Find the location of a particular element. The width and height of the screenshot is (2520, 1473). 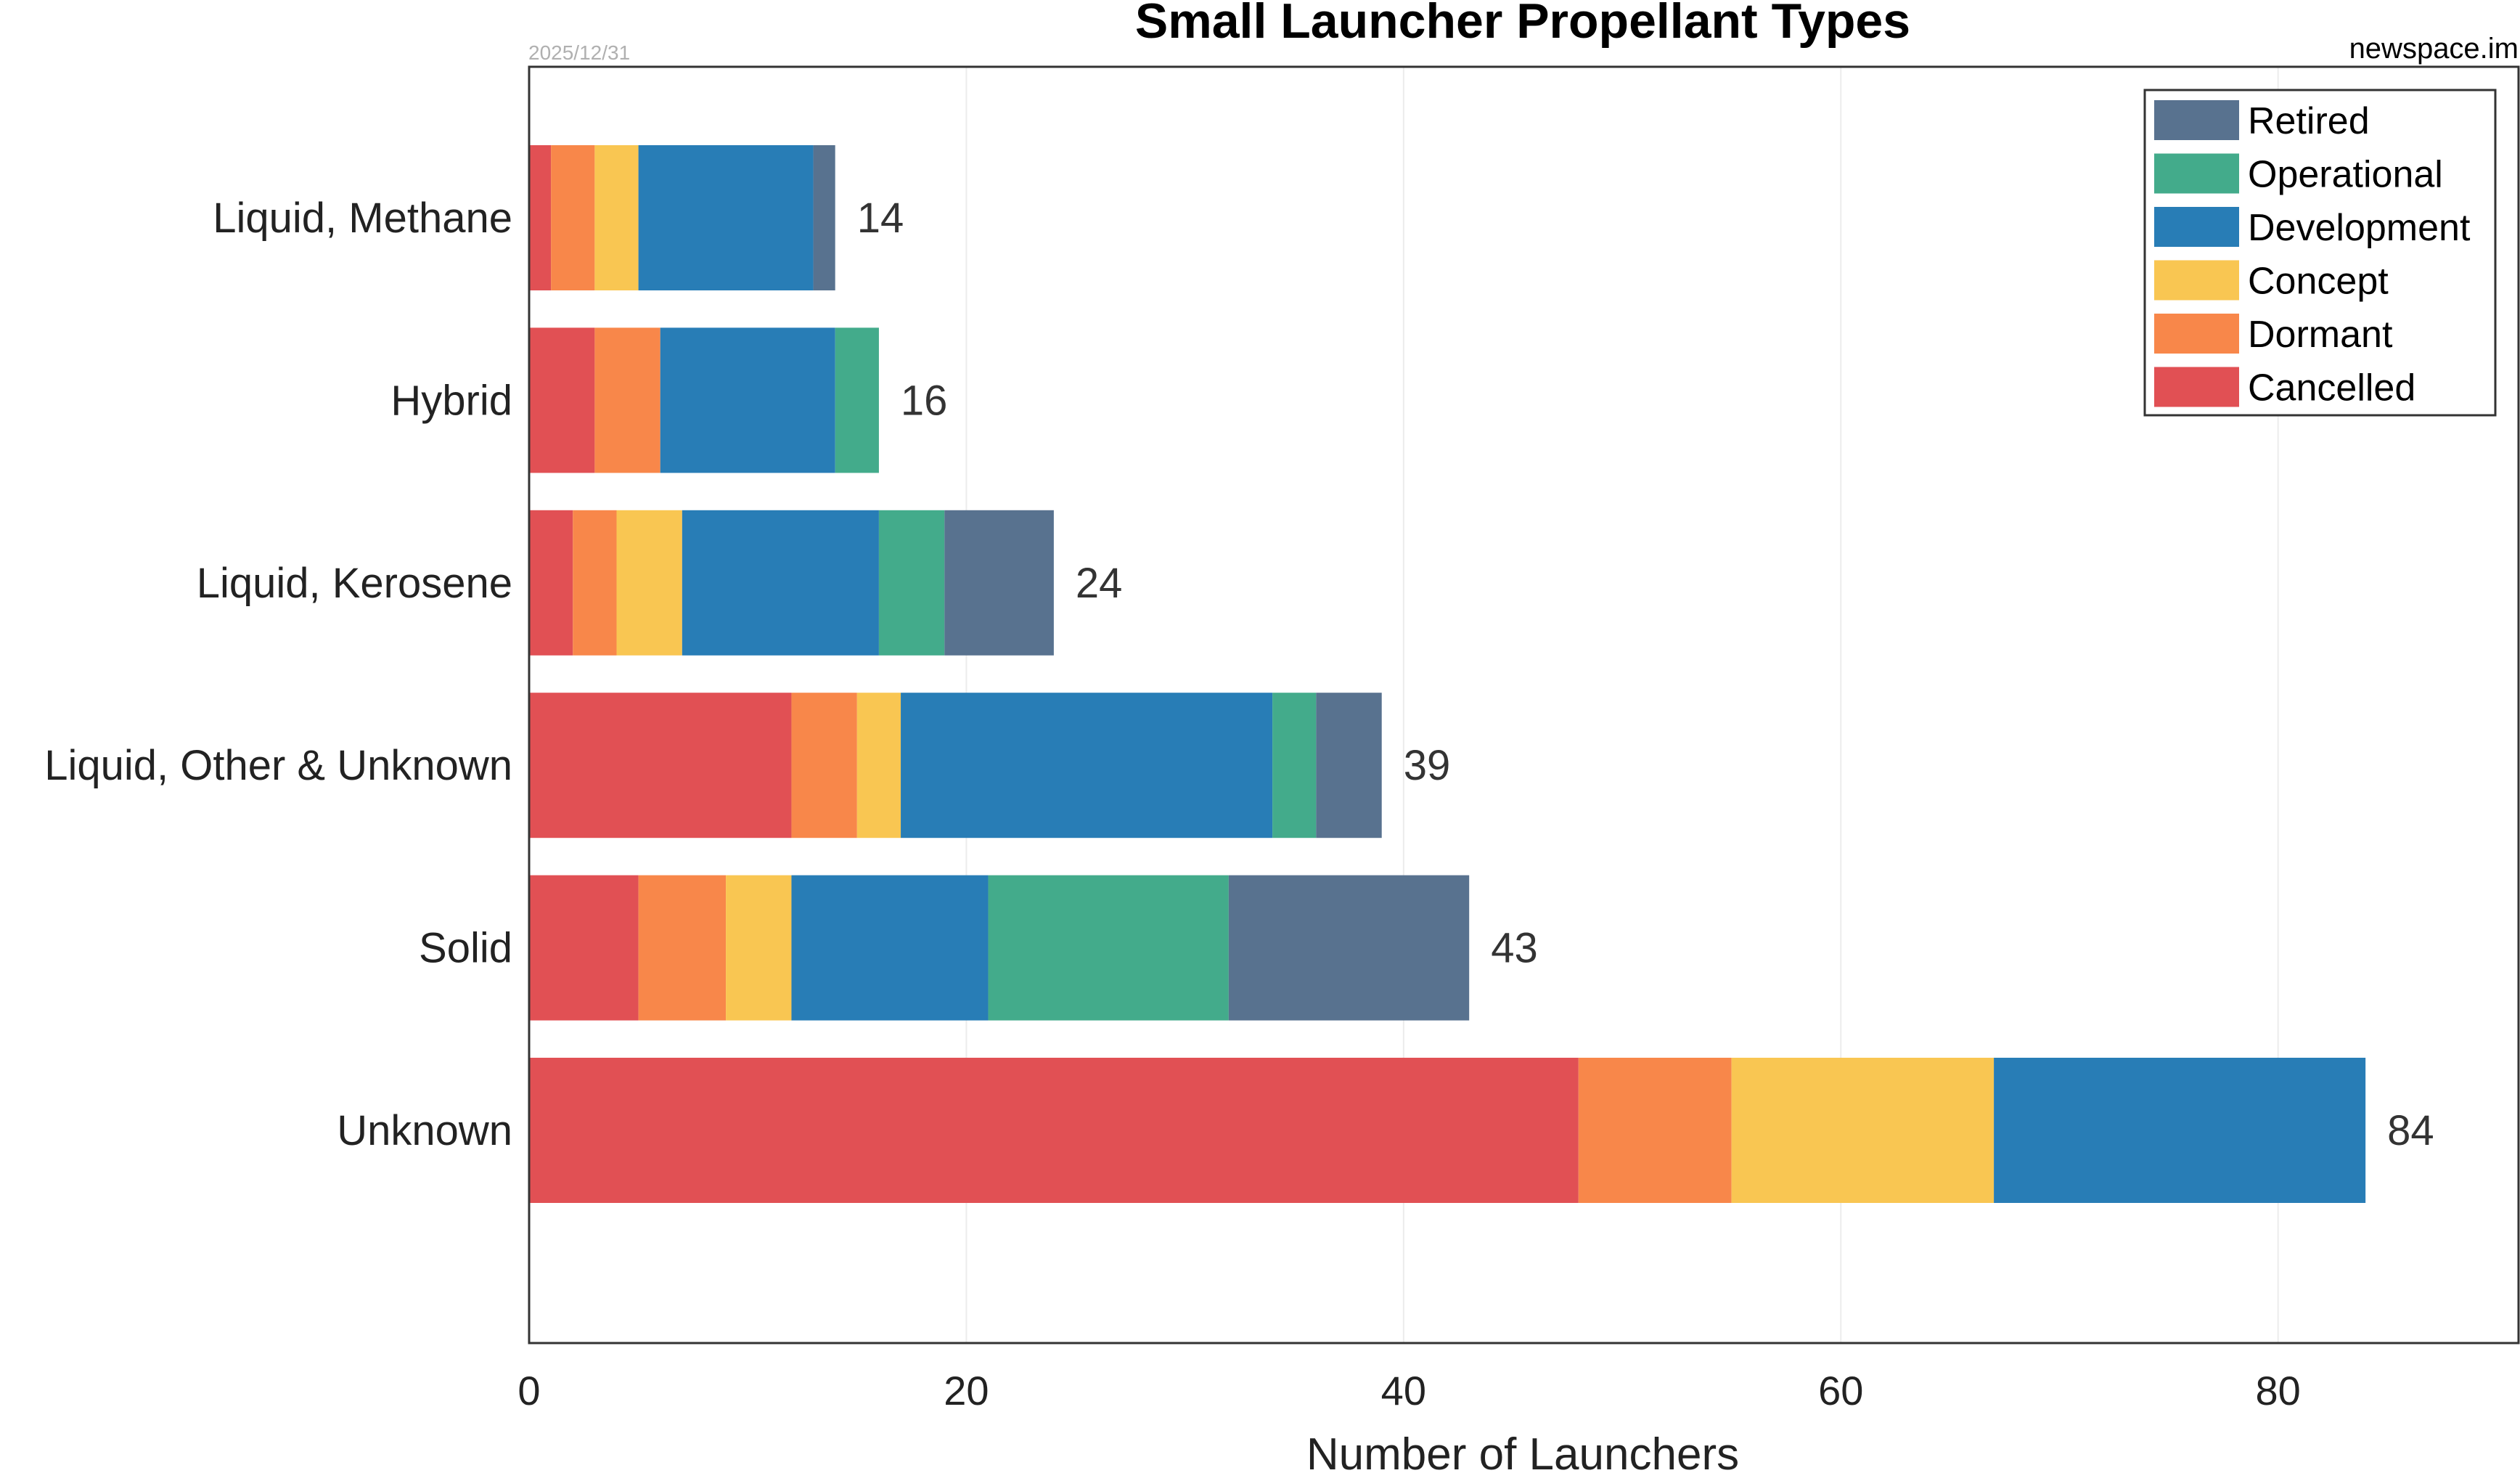

legend-swatch-retired is located at coordinates (2196, 120).